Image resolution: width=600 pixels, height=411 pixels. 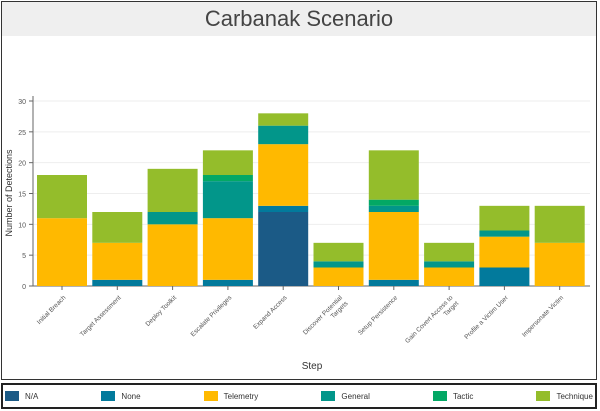 I want to click on y-tick-label: 0, so click(x=24, y=287).